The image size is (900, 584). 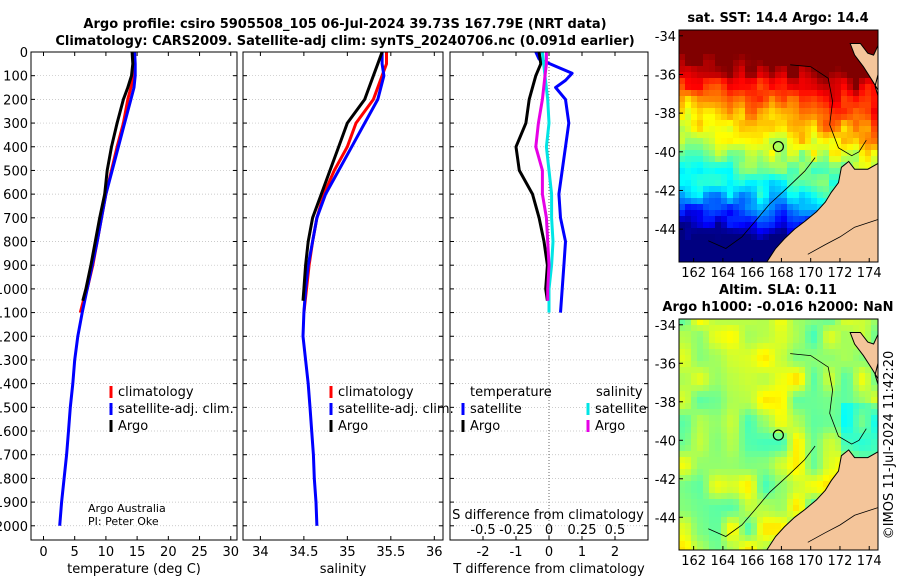 What do you see at coordinates (665, 153) in the screenshot?
I see `map-y-tick-label: -40` at bounding box center [665, 153].